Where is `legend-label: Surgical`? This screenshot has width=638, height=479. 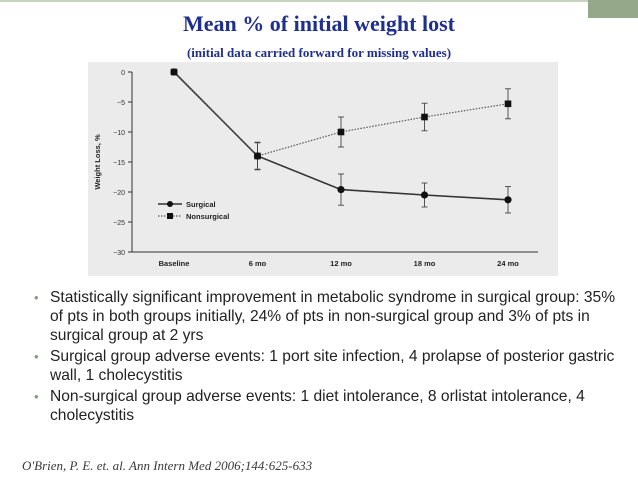
legend-label: Surgical is located at coordinates (201, 204).